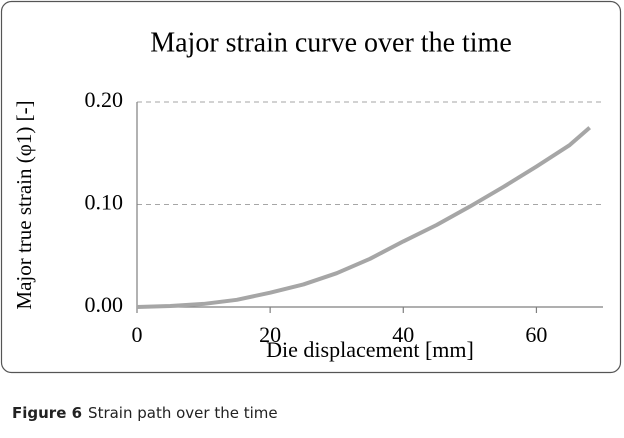 This screenshot has width=624, height=438. What do you see at coordinates (331, 42) in the screenshot?
I see `chart-title: Major strain curve over the time` at bounding box center [331, 42].